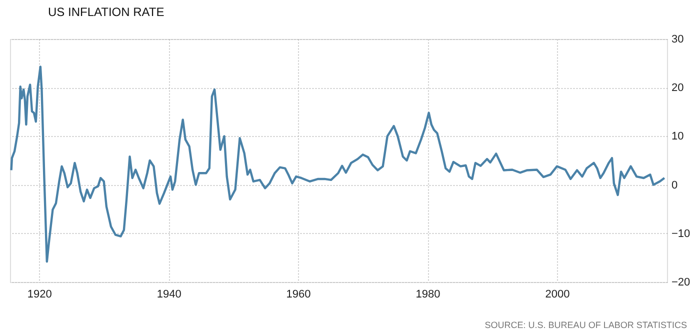 The height and width of the screenshot is (333, 695). I want to click on x-tick-label: 1920, so click(39, 294).